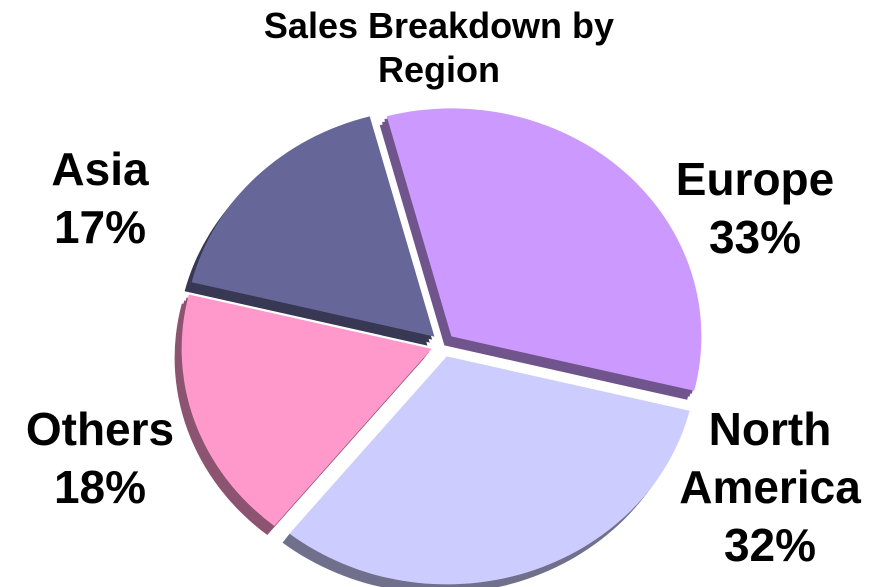  Describe the element at coordinates (755, 179) in the screenshot. I see `category-label: Europe` at that location.